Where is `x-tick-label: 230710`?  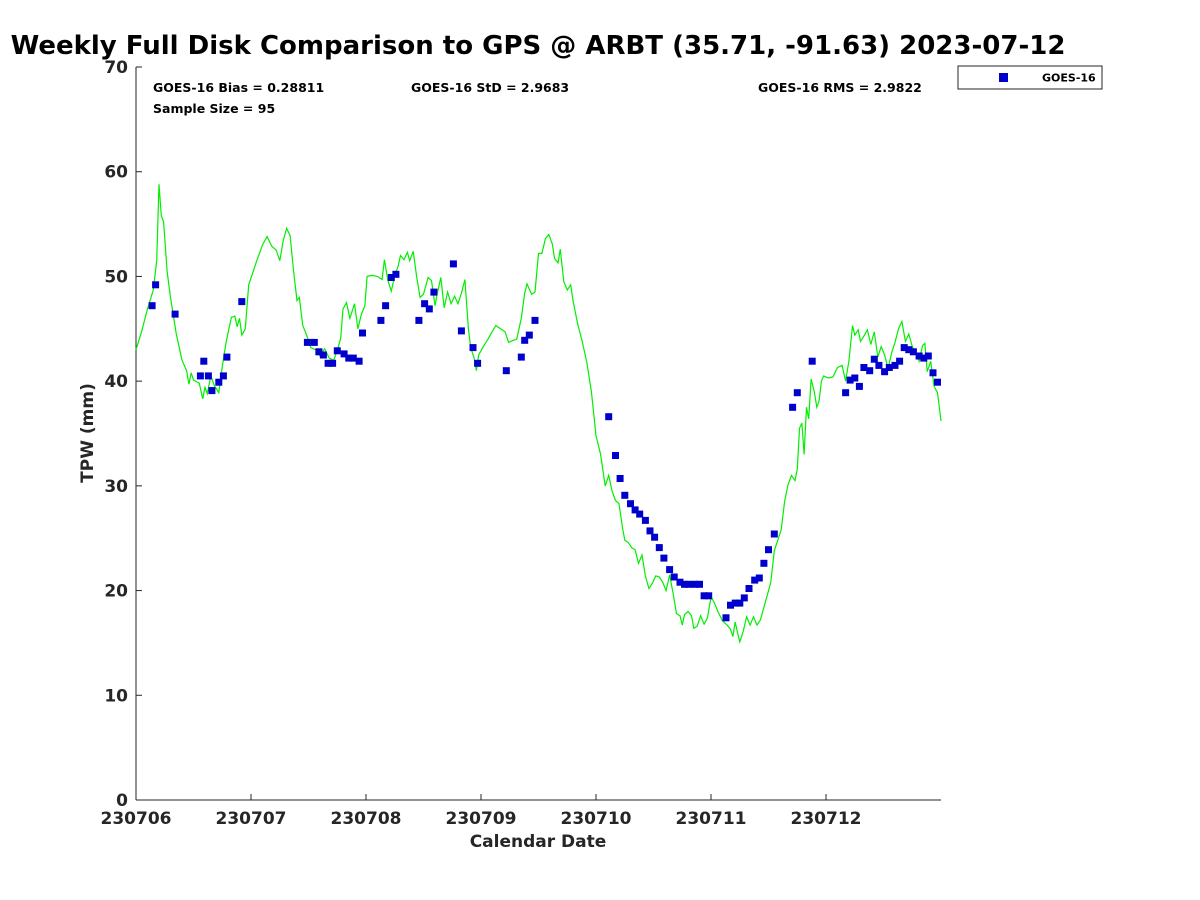 x-tick-label: 230710 is located at coordinates (596, 819).